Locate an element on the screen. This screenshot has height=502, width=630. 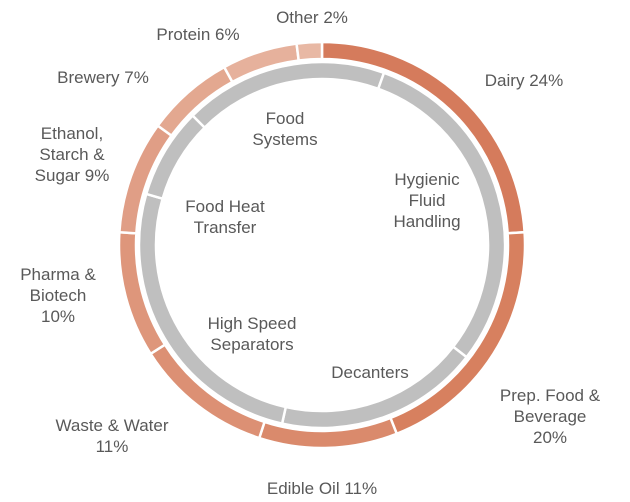
label-text: Dairy is located at coordinates (504, 80).